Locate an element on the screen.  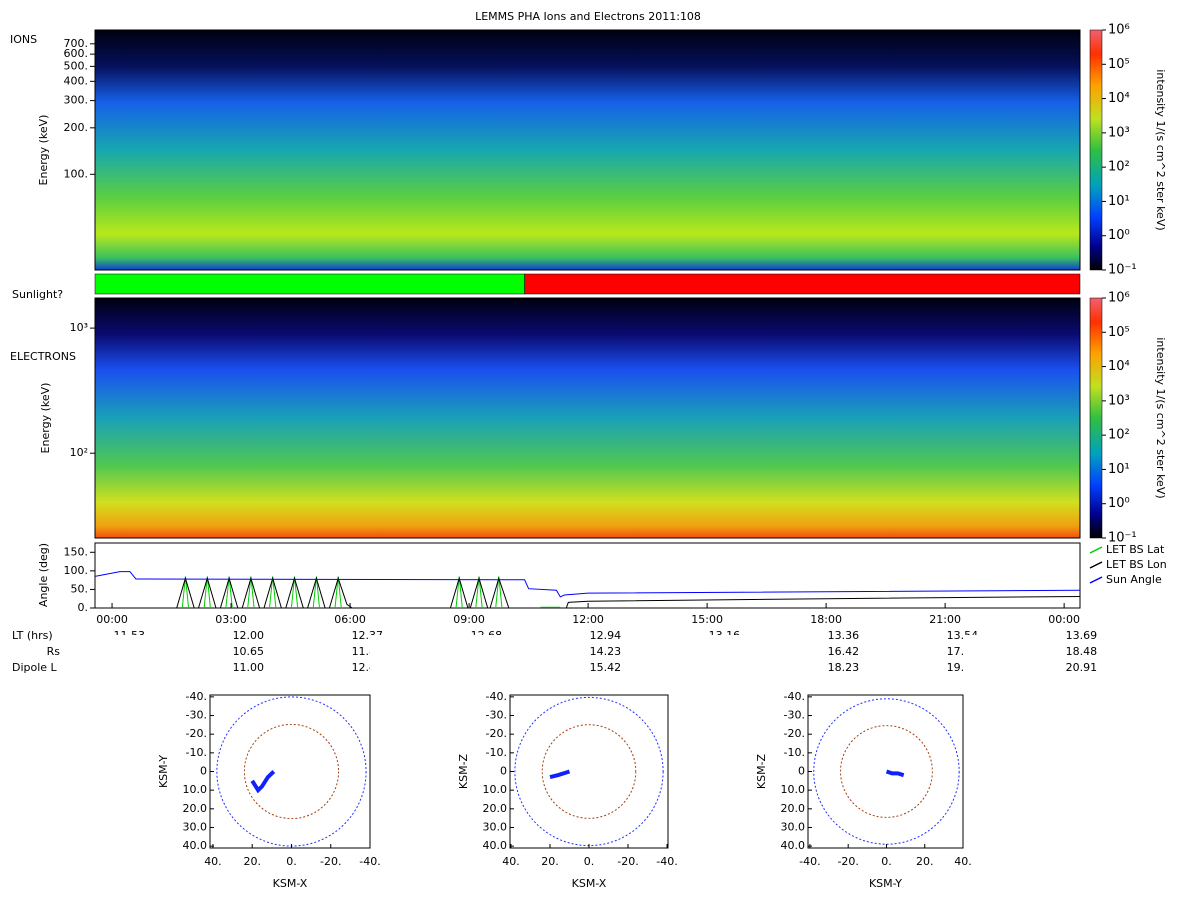
y-tick-label: 700. is located at coordinates (76, 43).